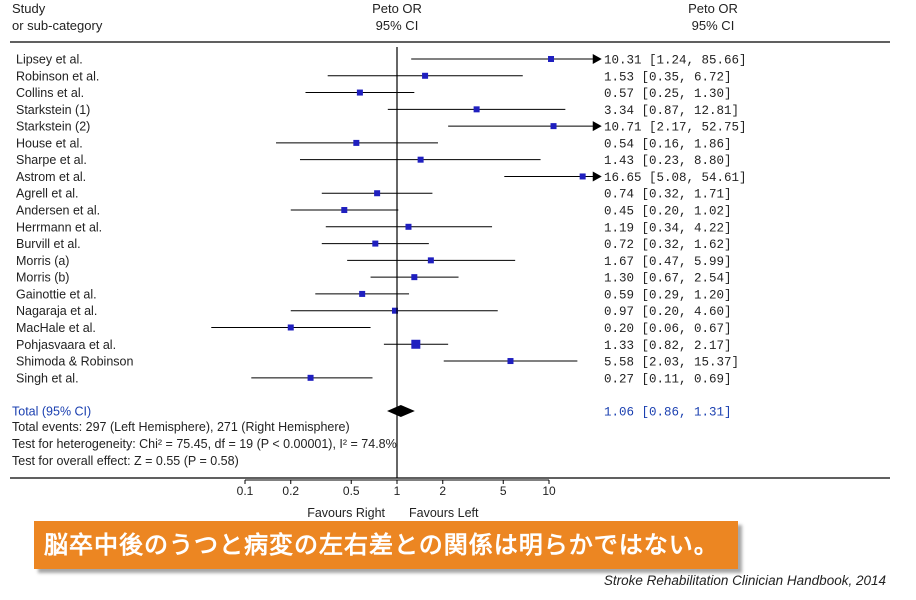 The height and width of the screenshot is (600, 916). Describe the element at coordinates (57, 25) in the screenshot. I see `header-subcategory-label: or sub-category` at that location.